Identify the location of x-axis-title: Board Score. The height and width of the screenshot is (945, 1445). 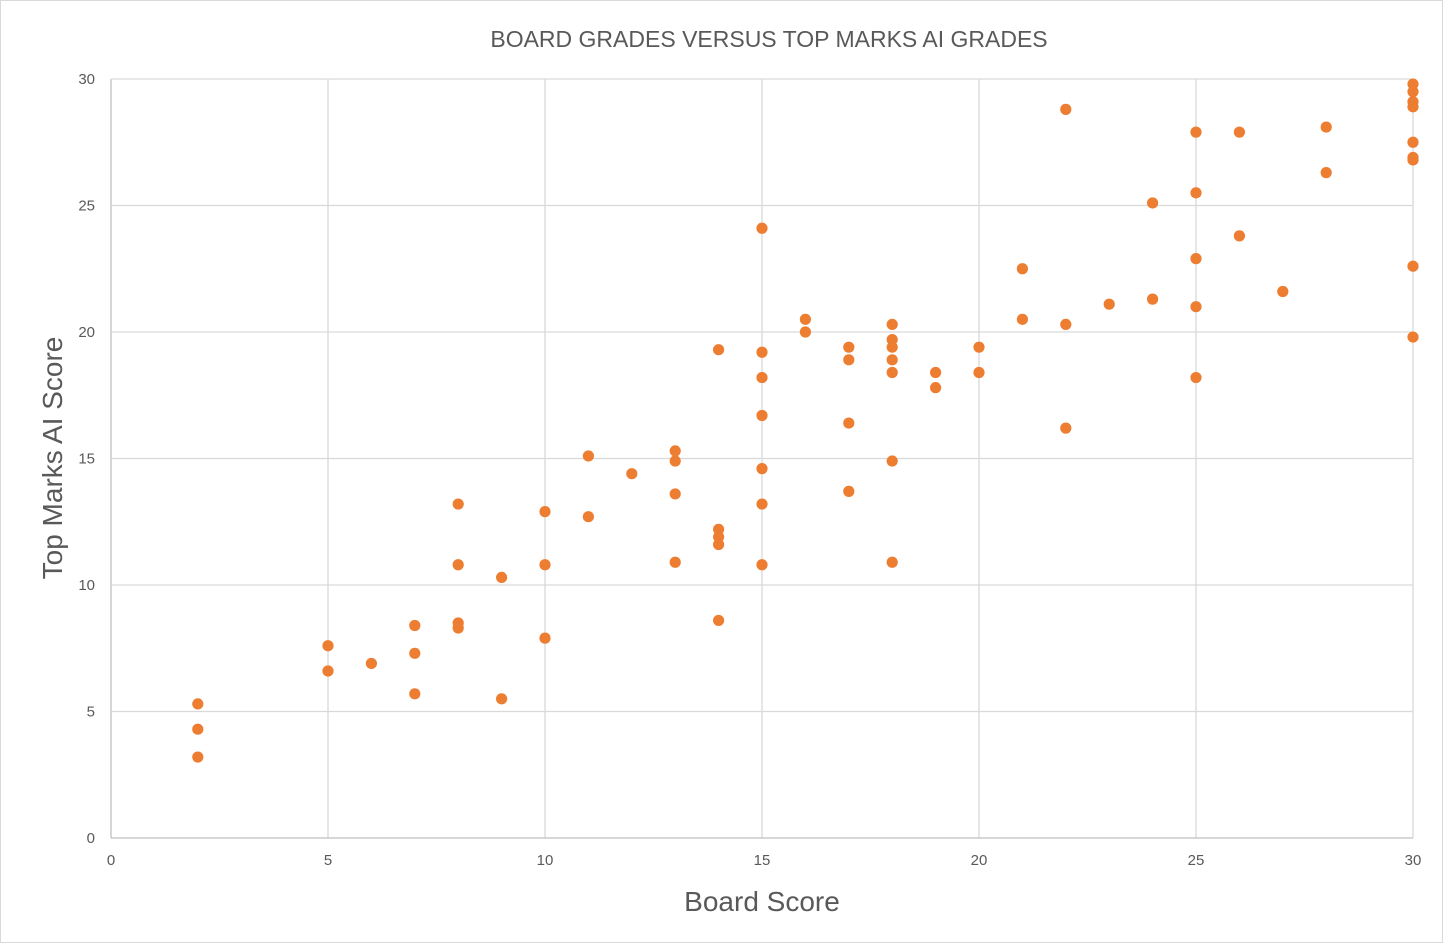
(762, 901).